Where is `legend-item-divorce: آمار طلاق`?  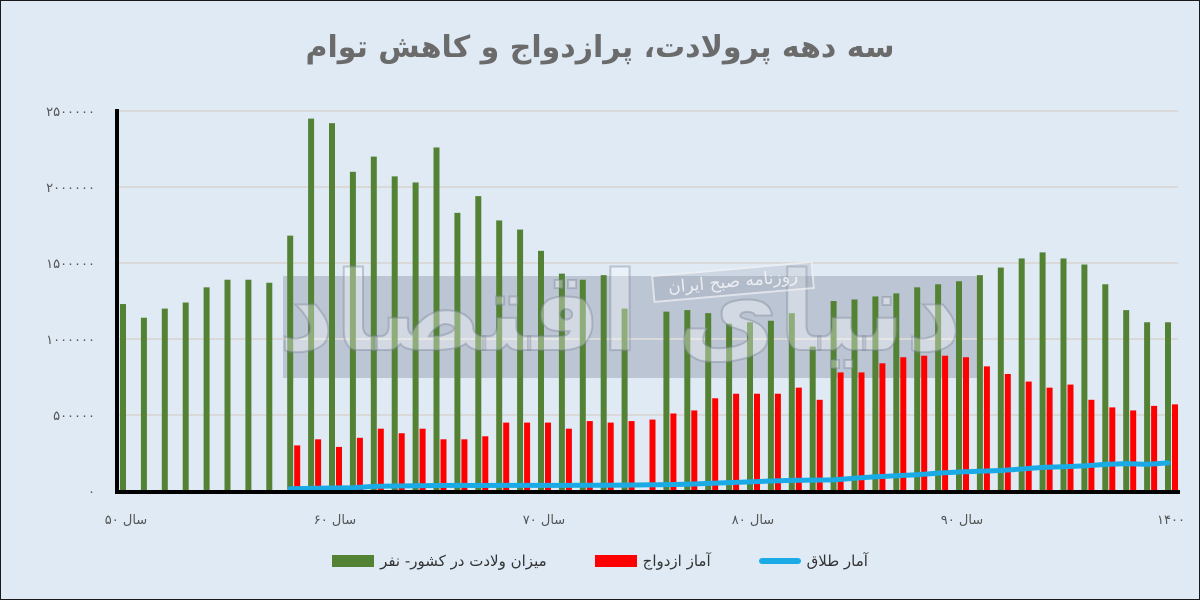
legend-item-divorce: آمار طلاق is located at coordinates (813, 561).